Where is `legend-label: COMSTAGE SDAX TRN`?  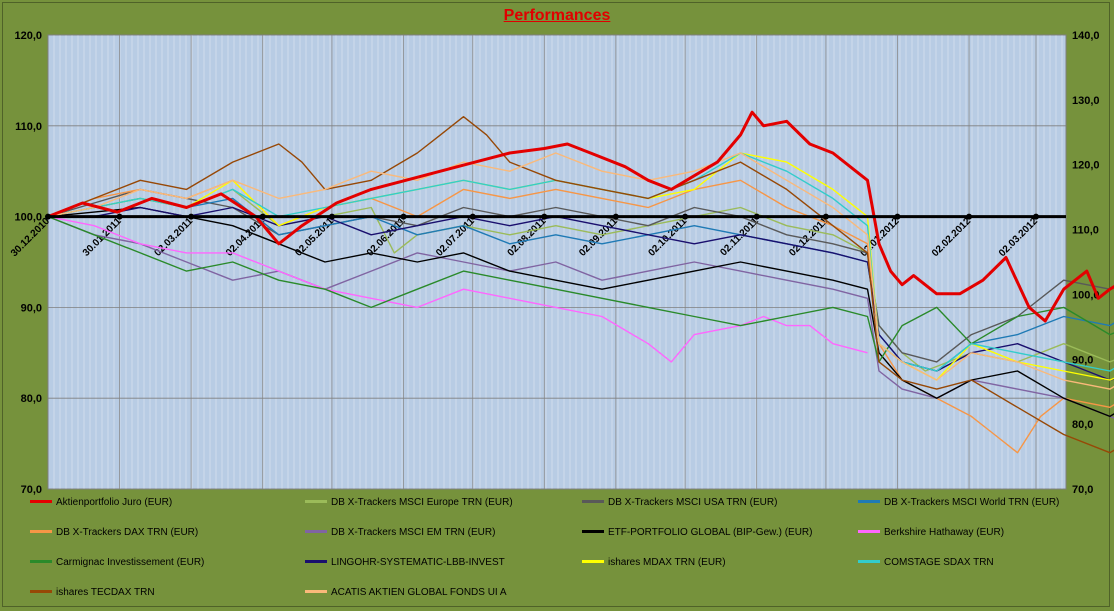
legend-label: COMSTAGE SDAX TRN is located at coordinates (939, 562).